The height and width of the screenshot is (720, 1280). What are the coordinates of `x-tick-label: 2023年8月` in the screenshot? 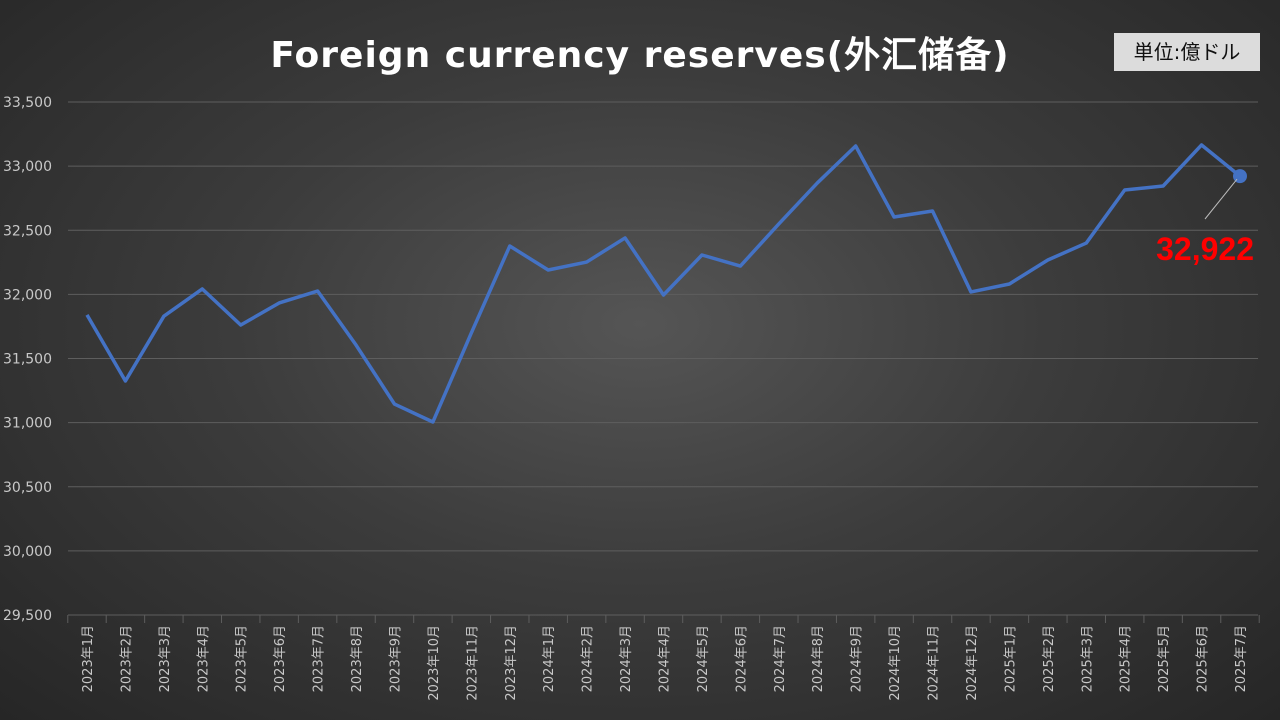 It's located at (357, 658).